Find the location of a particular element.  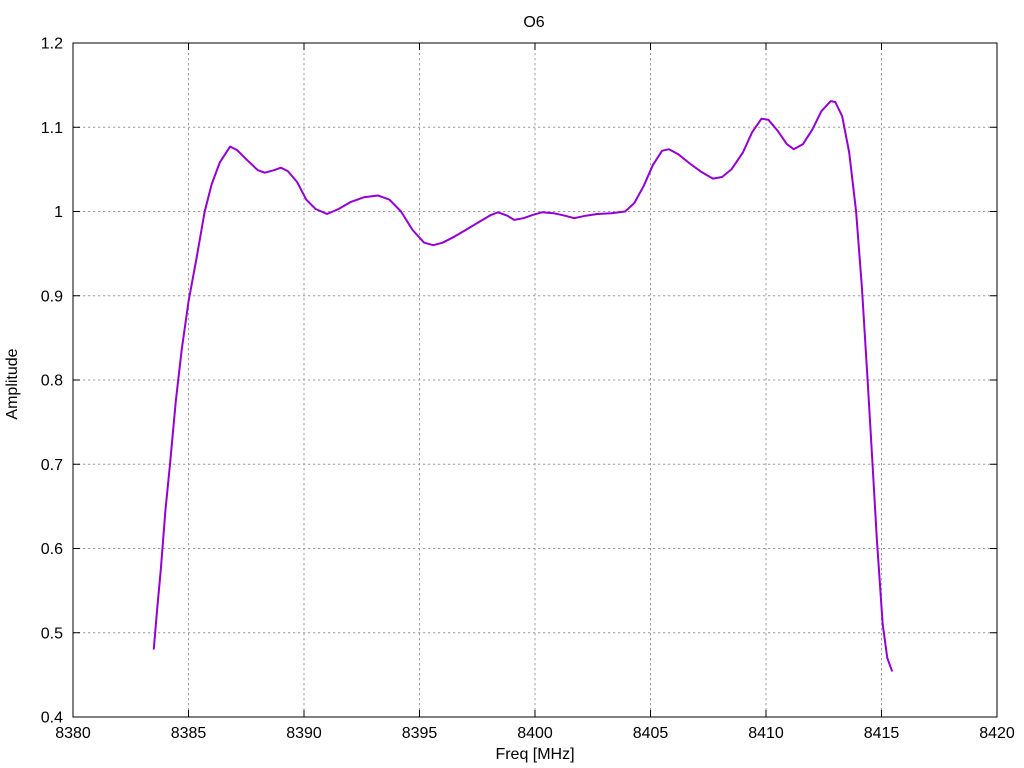

x-tick-label: 8395 is located at coordinates (420, 733).